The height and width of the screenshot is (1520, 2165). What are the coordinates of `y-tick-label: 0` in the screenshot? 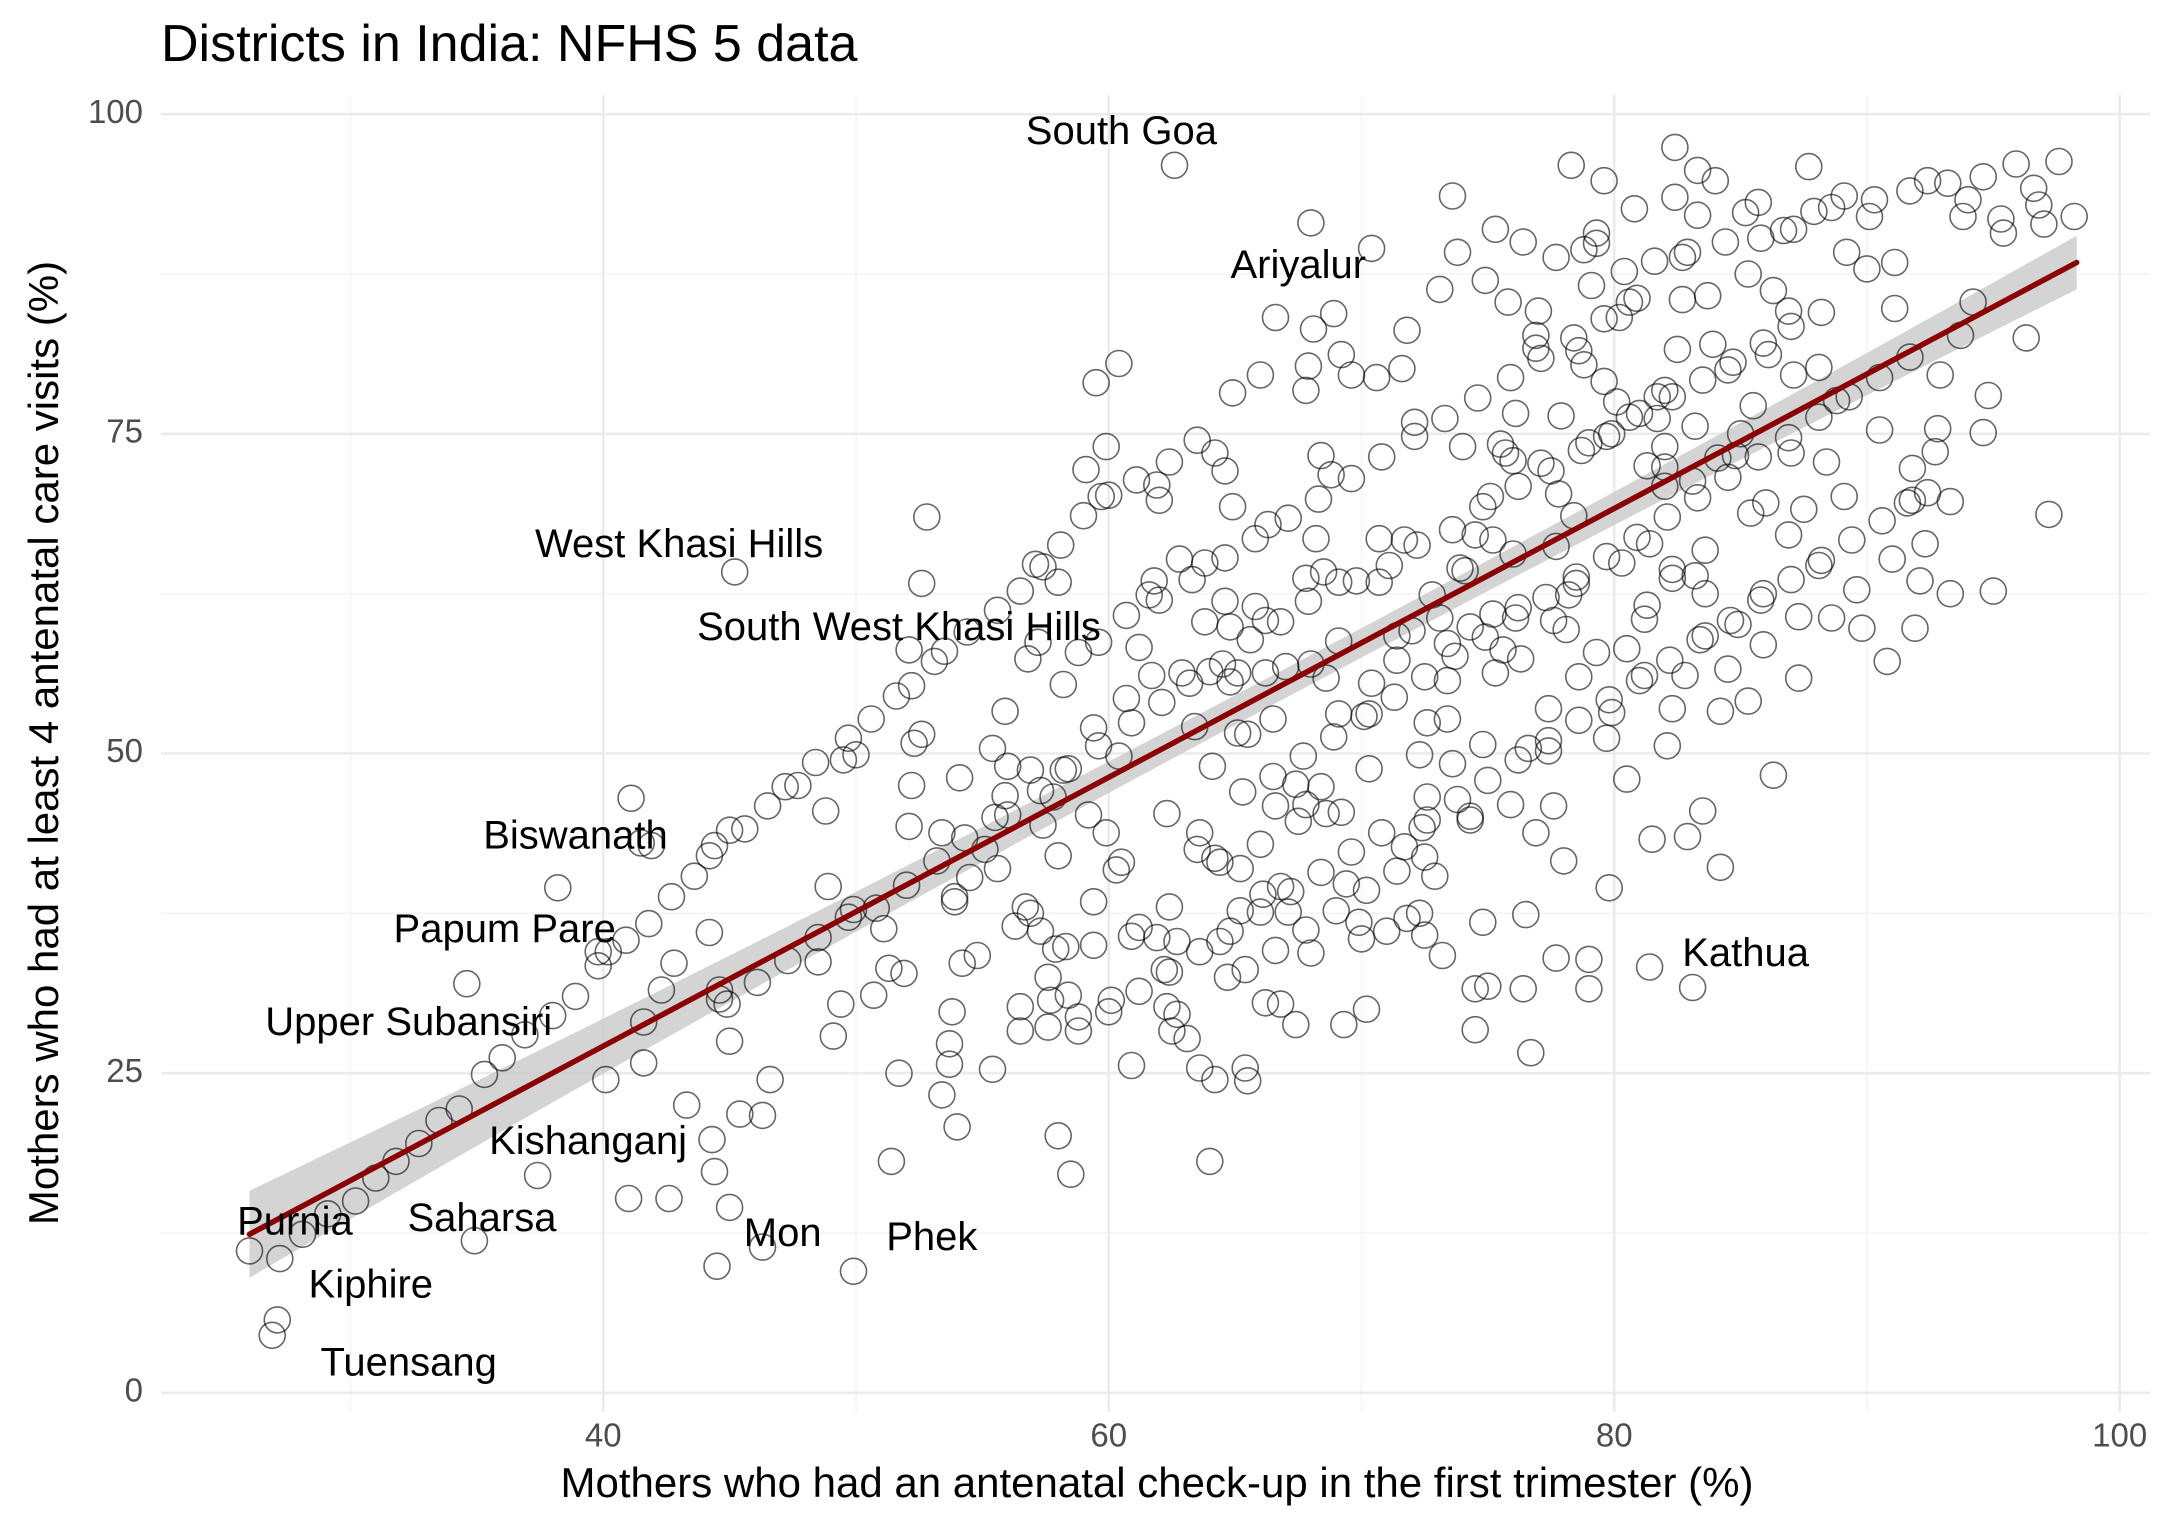 It's located at (134, 1390).